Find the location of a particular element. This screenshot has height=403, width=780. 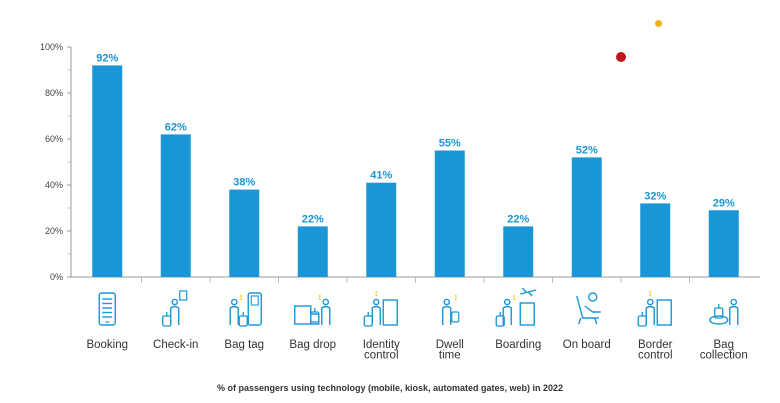

category-label: collection is located at coordinates (724, 356).